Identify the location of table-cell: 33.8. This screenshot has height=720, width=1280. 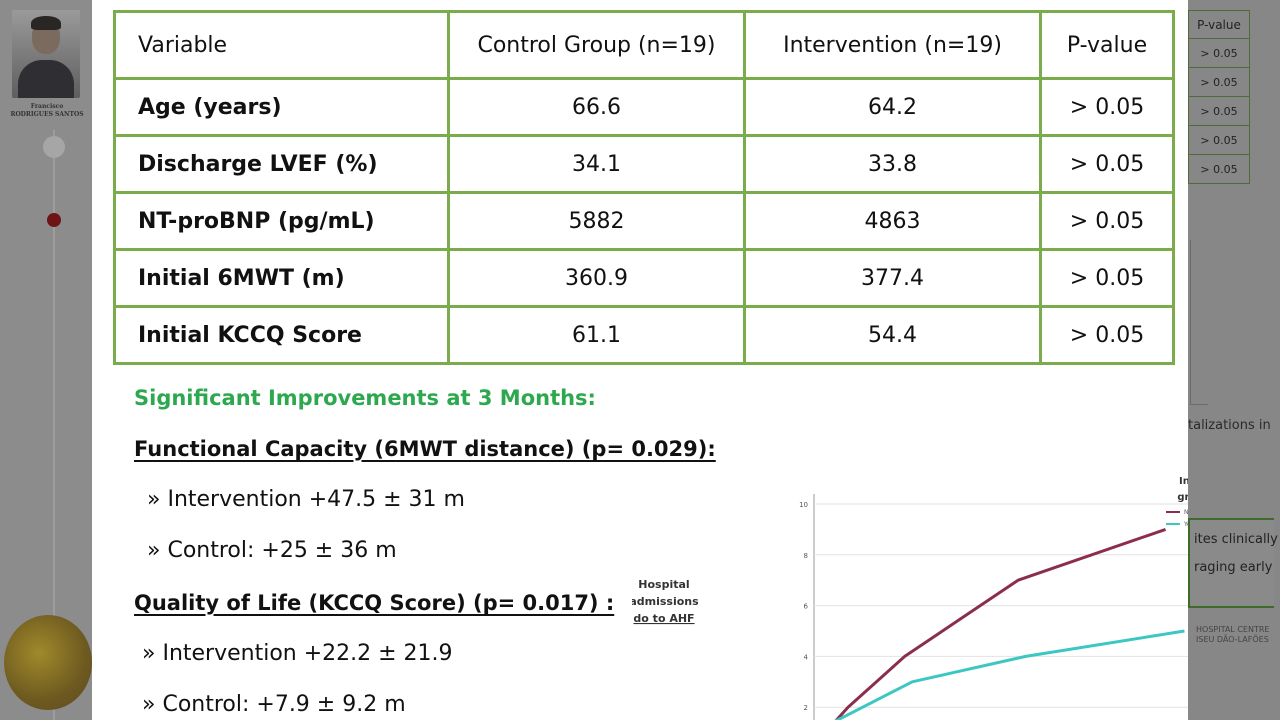
(892, 164).